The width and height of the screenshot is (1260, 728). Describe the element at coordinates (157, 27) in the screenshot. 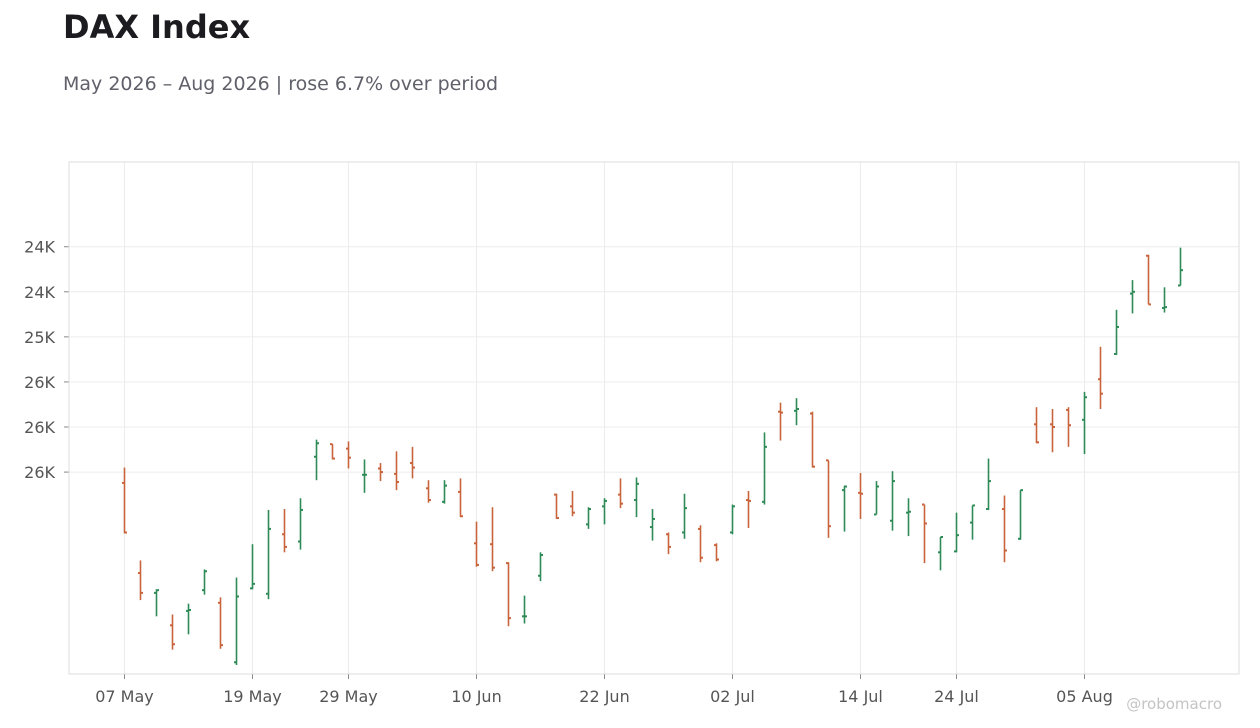

I see `chart-title: DAX Index` at that location.